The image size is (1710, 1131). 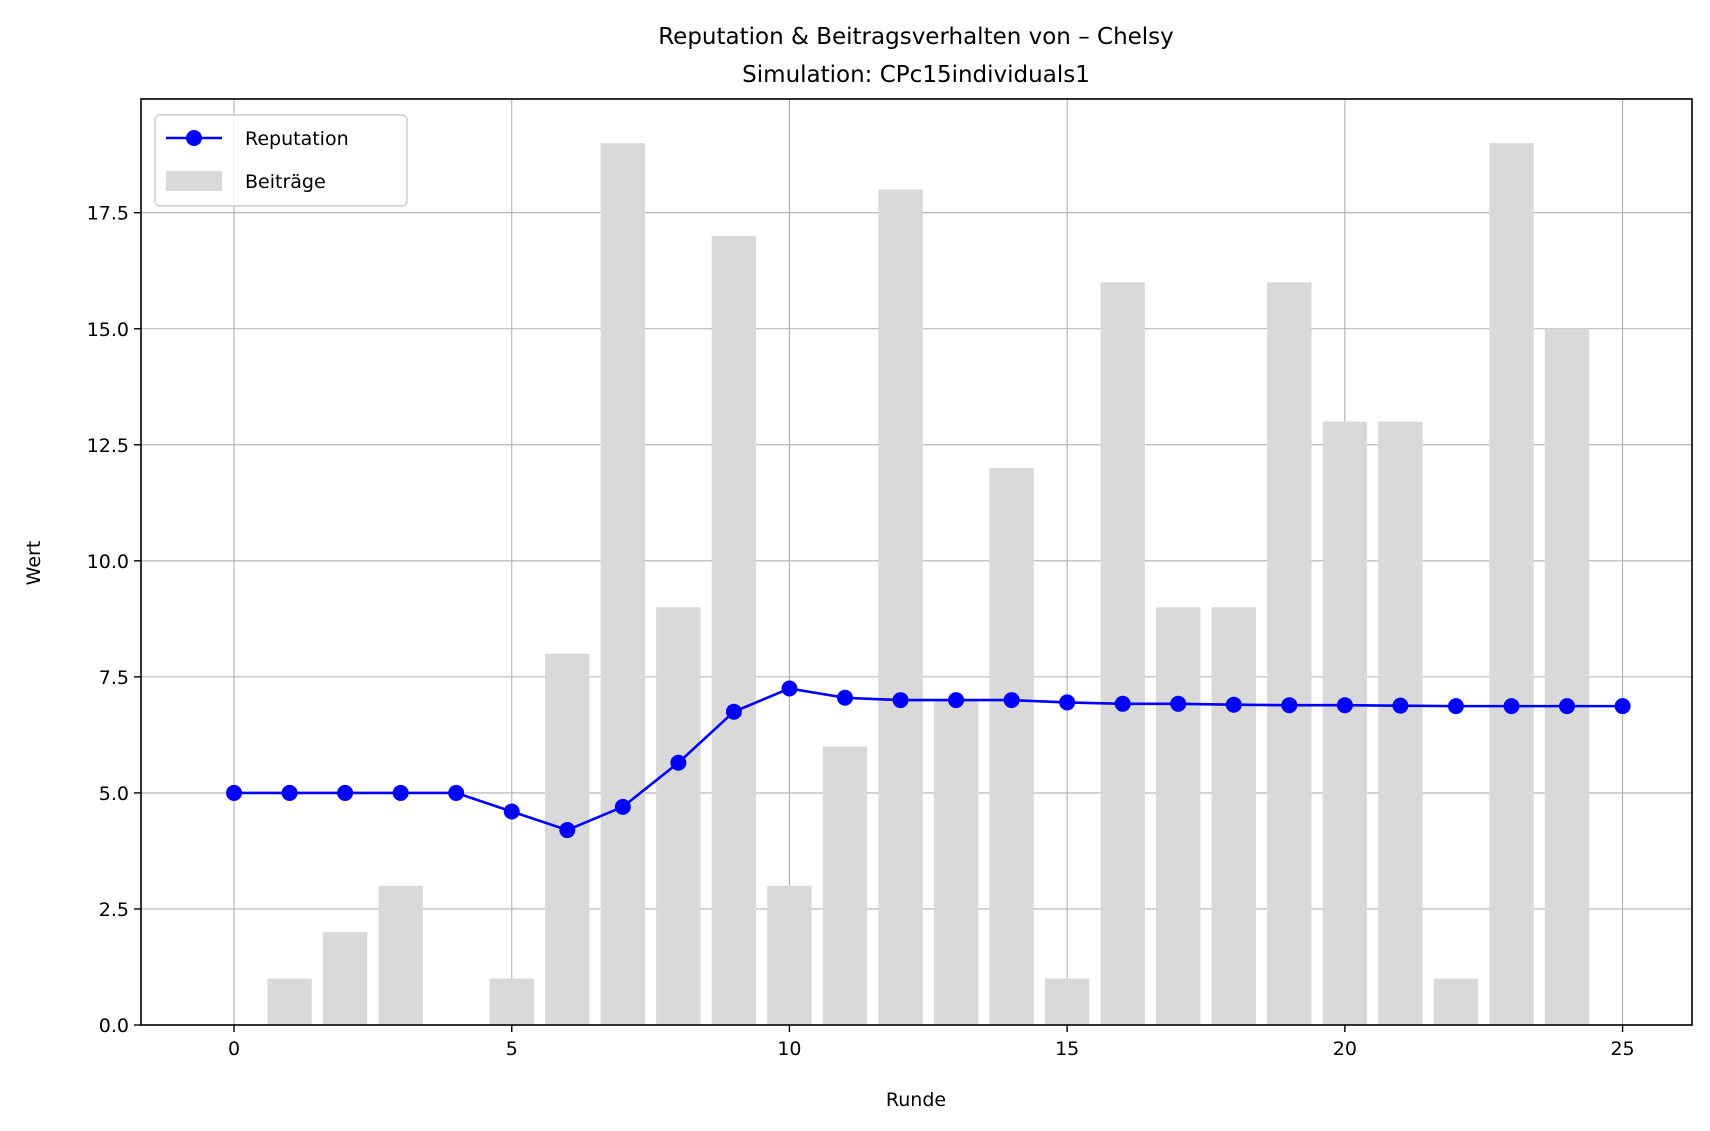 I want to click on legend-reputation-marker, so click(x=194, y=138).